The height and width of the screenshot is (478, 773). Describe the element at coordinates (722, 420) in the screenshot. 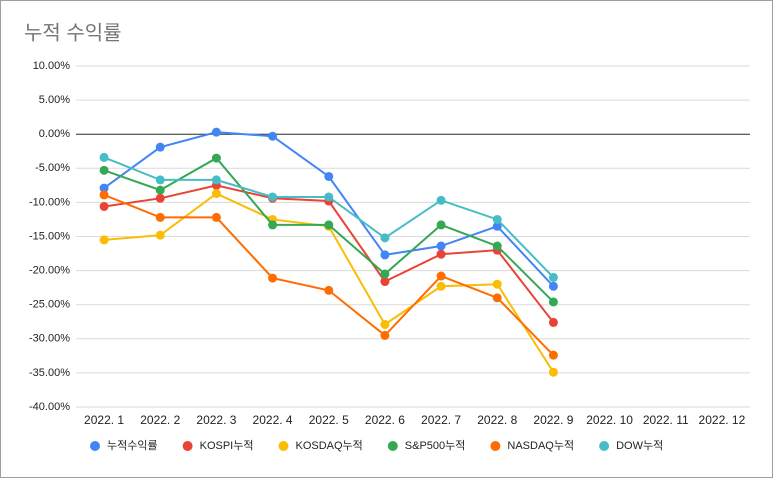

I see `x-tick-label: 2022. 12` at that location.